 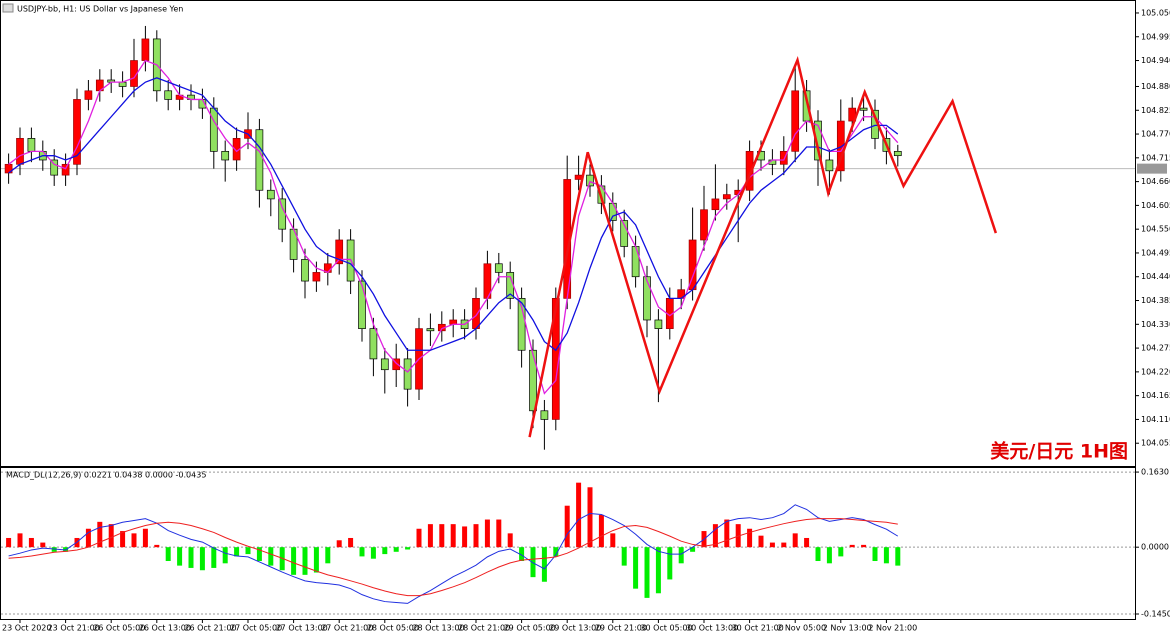 I want to click on y-tick-label: 104.385, so click(x=1155, y=300).